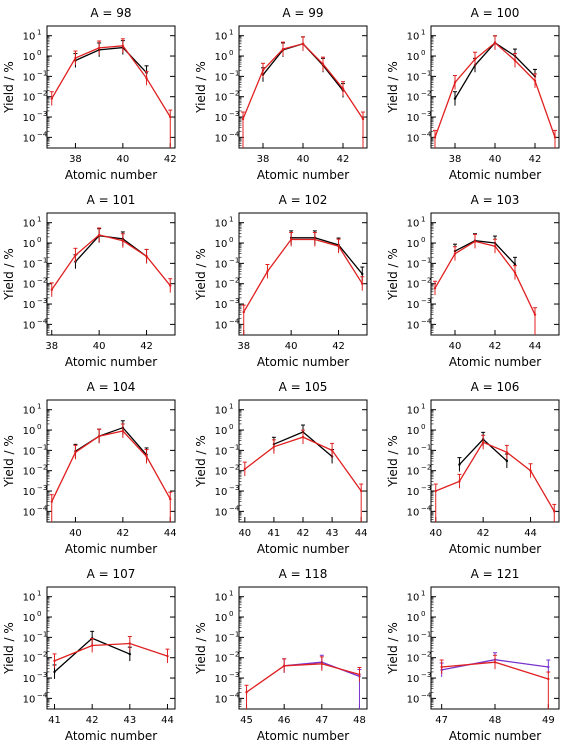 This screenshot has height=749, width=577. Describe the element at coordinates (111, 574) in the screenshot. I see `chart-title: A = 107` at that location.